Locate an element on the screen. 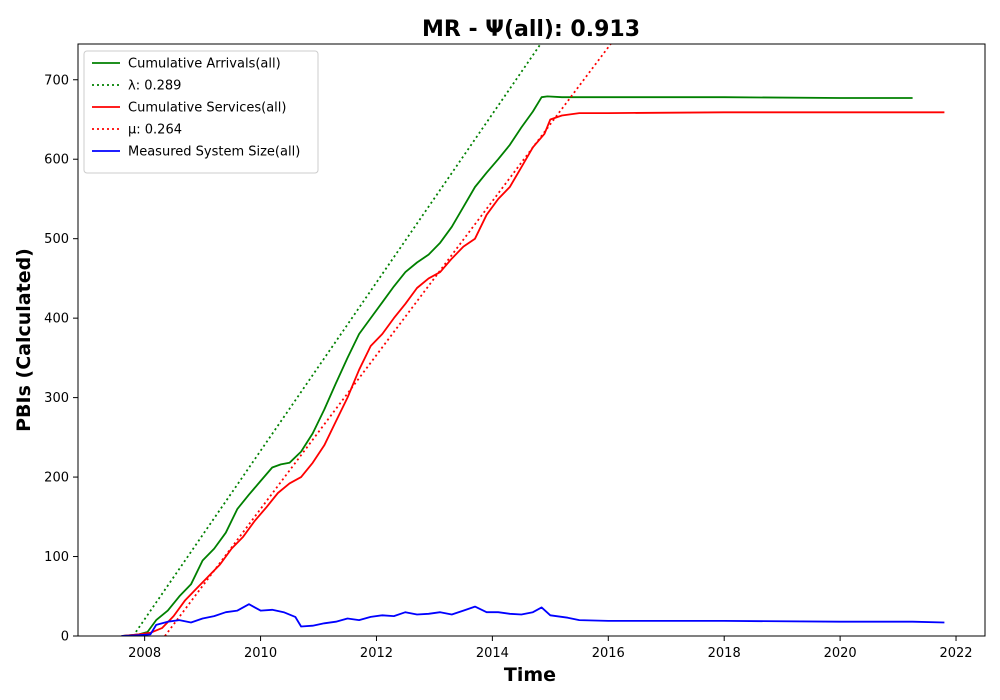  legend-entry-measured-system-size-all: Measured System Size(all) is located at coordinates (214, 152).